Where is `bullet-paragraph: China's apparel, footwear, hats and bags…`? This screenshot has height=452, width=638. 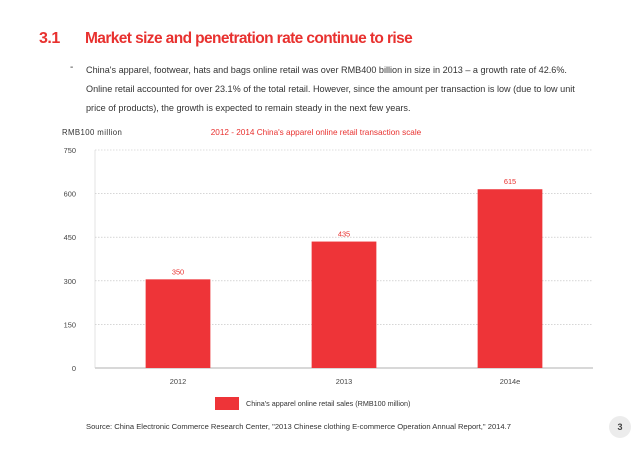
bullet-paragraph: China's apparel, footwear, hats and bags… is located at coordinates (330, 89).